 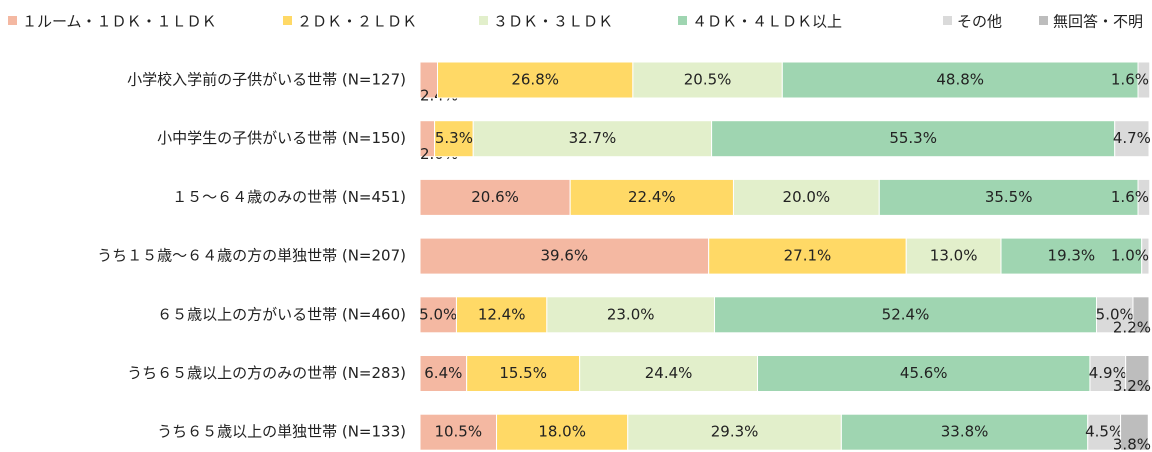 I want to click on legend-label: ３ＤＫ・３ＬＤＫ, so click(x=553, y=22).